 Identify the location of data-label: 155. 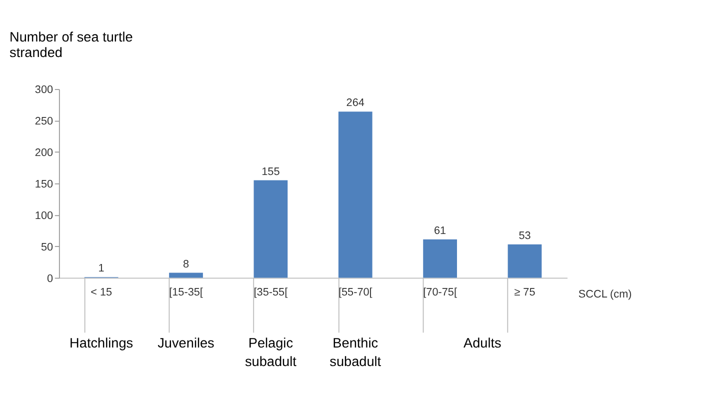
(271, 172).